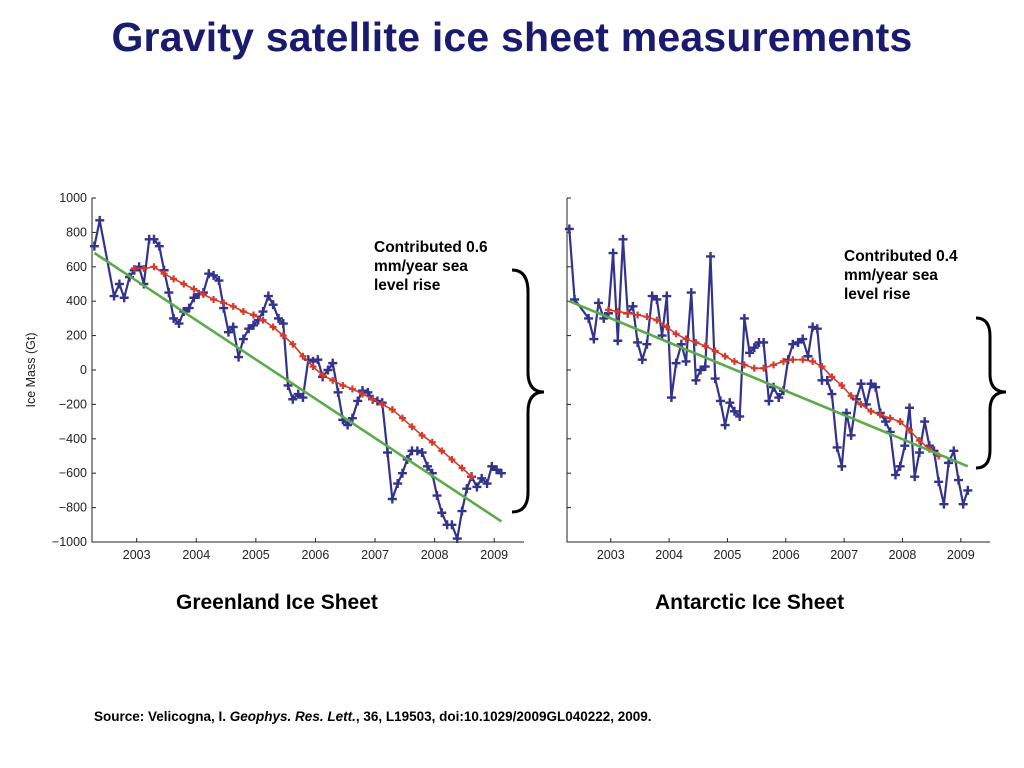  What do you see at coordinates (435, 555) in the screenshot?
I see `greenland-xtick-label: 2008` at bounding box center [435, 555].